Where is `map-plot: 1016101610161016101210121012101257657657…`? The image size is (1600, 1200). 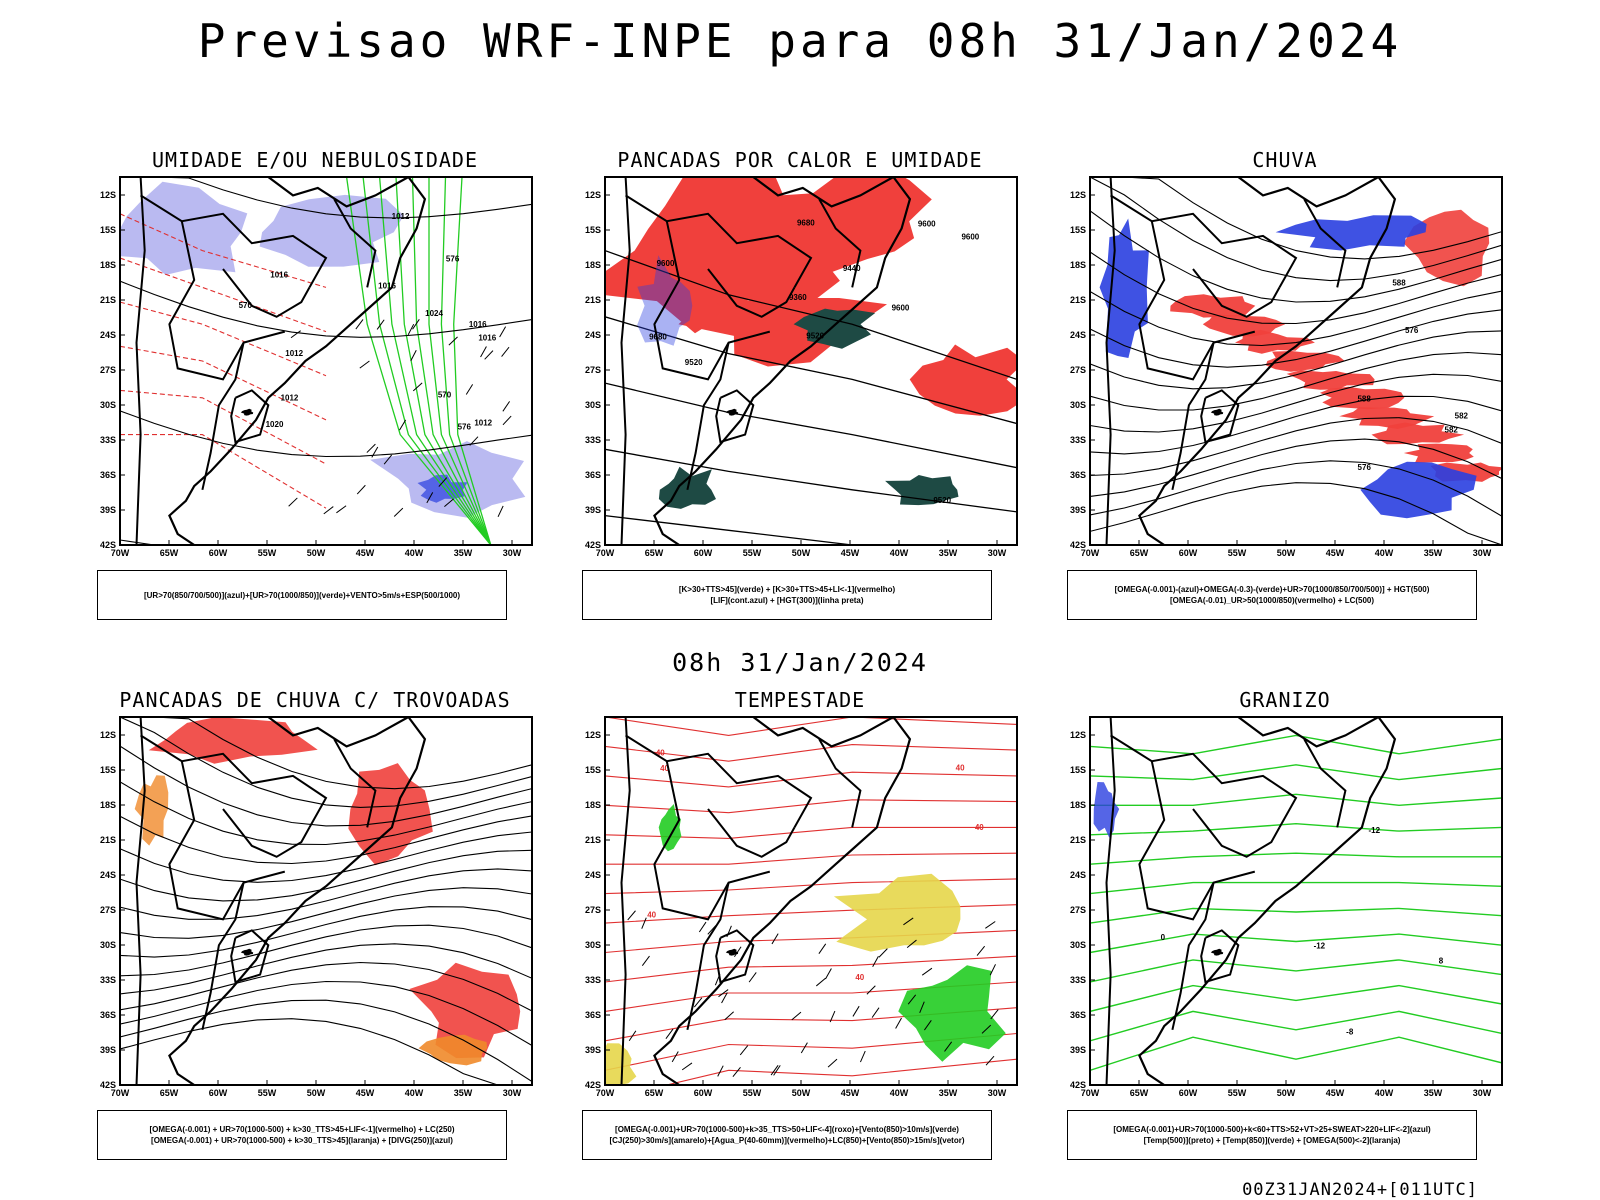
map-plot: 1016101610161016101210121012101257657657… is located at coordinates (316, 367).